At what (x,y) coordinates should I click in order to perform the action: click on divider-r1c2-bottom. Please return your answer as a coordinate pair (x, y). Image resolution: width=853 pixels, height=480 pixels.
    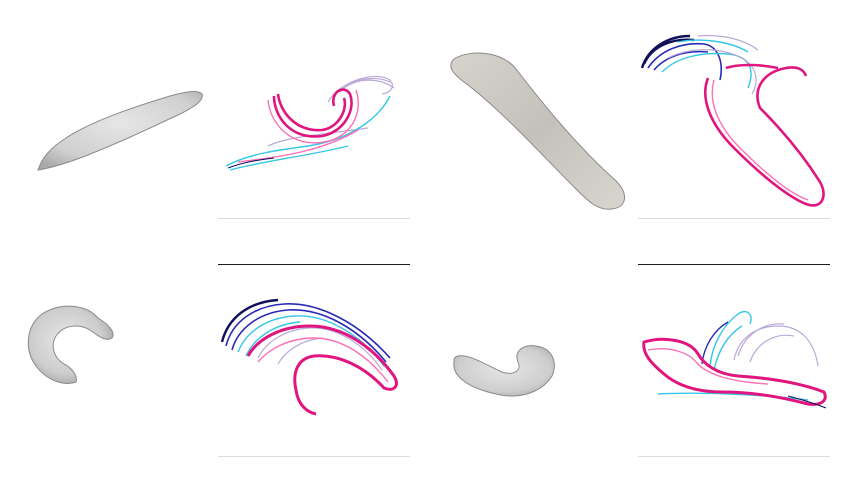
    Looking at the image, I should click on (314, 264).